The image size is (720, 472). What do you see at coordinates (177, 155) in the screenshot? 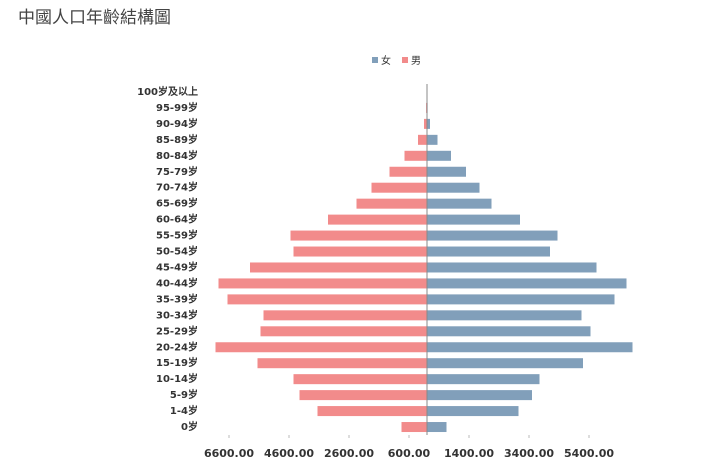
I see `y-tick-label: 80-84岁` at bounding box center [177, 155].